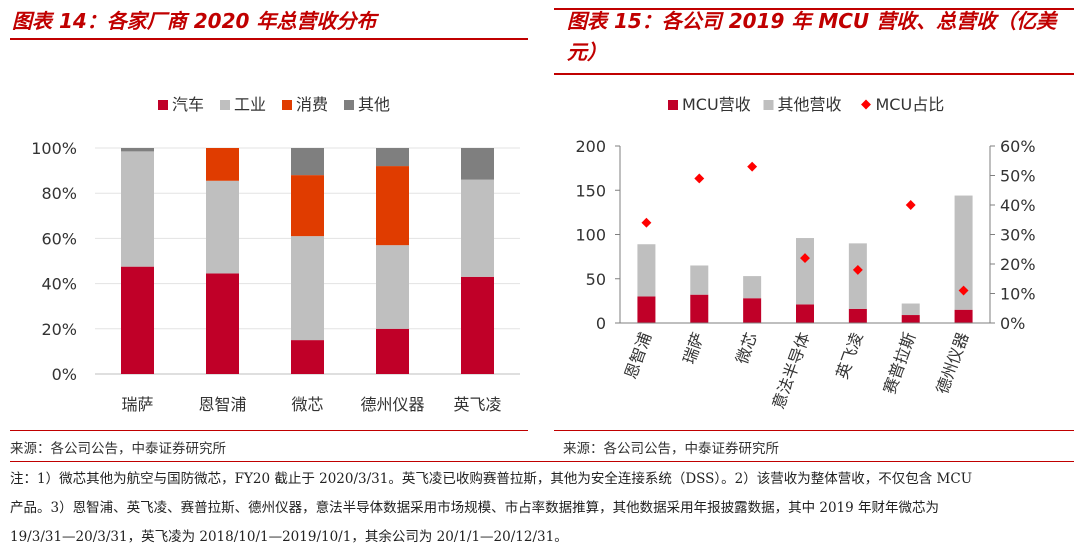 The width and height of the screenshot is (1080, 556). Describe the element at coordinates (274, 104) in the screenshot. I see `left-legend: 汽车 工业 消费 其他` at that location.